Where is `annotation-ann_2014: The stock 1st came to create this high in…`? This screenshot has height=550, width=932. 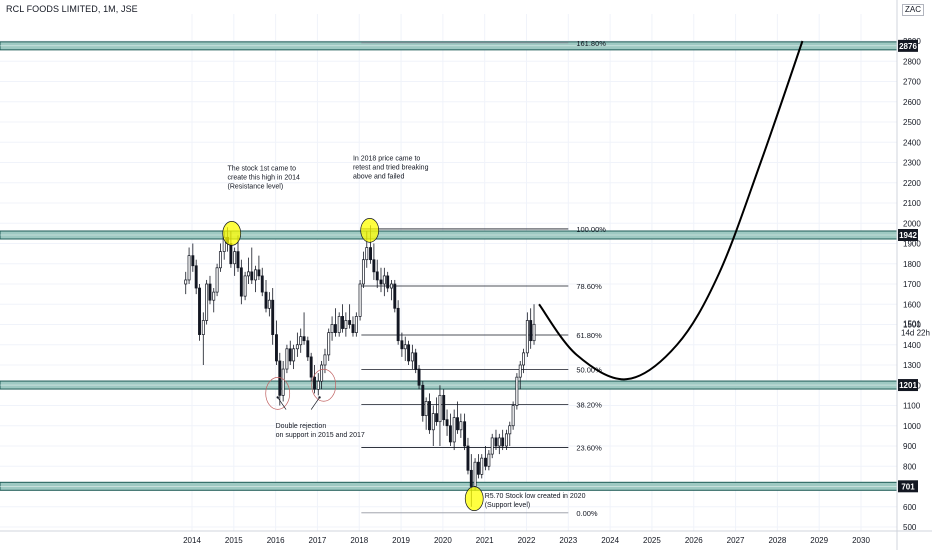 annotation-ann_2014: The stock 1st came to create this high in… is located at coordinates (264, 178).